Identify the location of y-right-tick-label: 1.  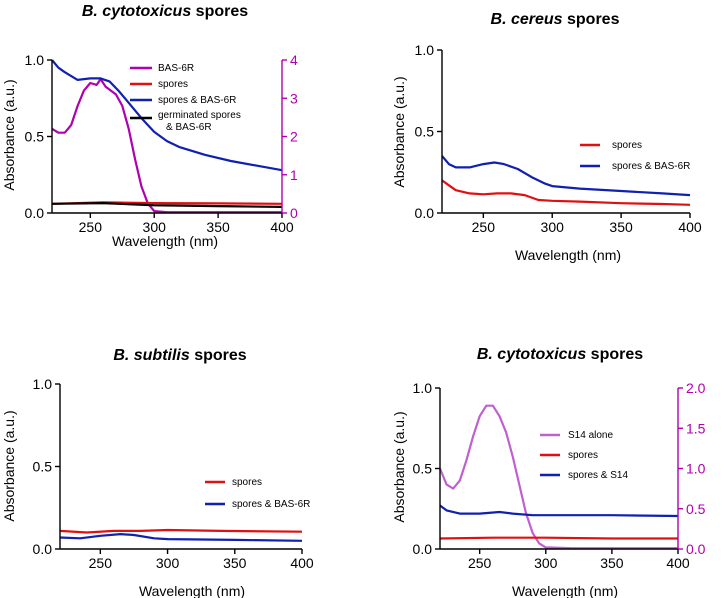
(294, 175).